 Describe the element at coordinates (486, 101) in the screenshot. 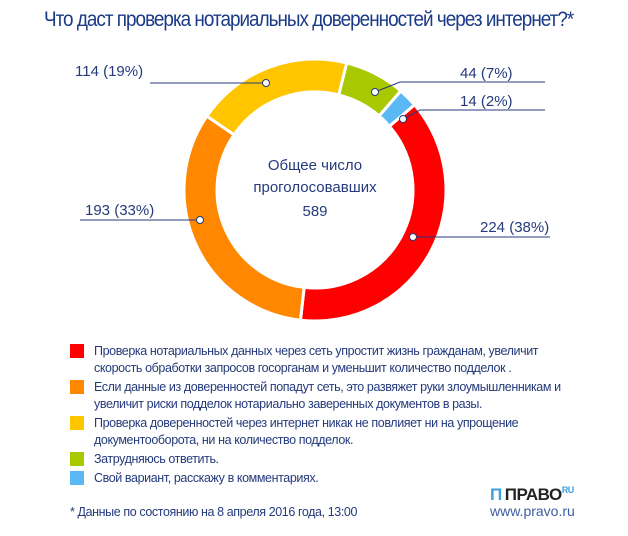

I see `data-label: 14 (2%)` at that location.